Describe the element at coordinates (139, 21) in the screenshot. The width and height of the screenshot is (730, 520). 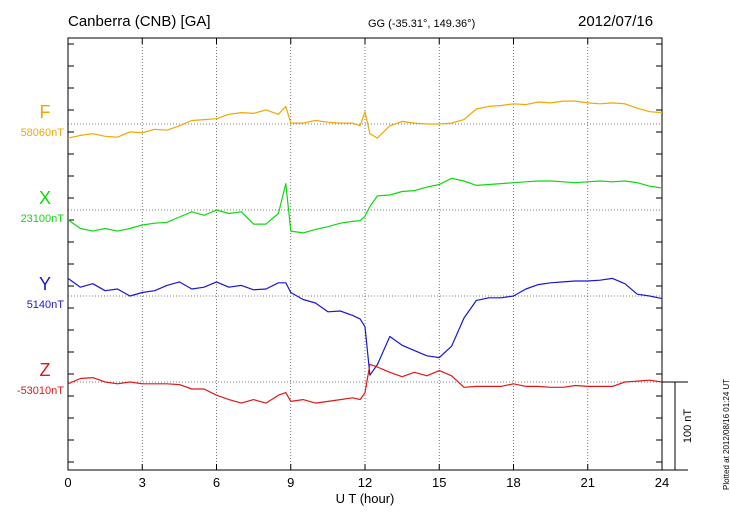
I see `station-title: Canberra (CNB) [GA]` at that location.